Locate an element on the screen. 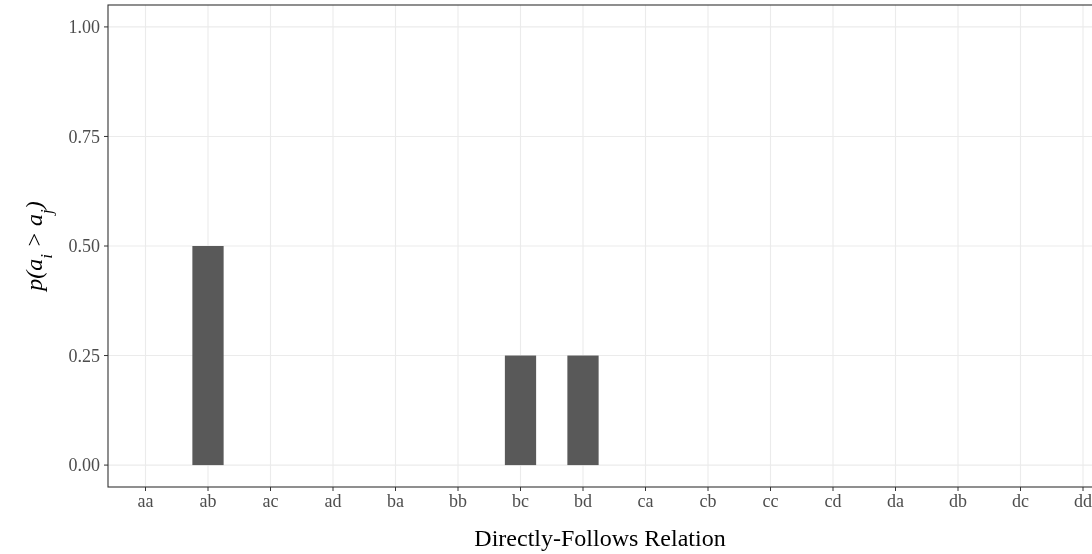  x-tick-label: cc is located at coordinates (770, 501).